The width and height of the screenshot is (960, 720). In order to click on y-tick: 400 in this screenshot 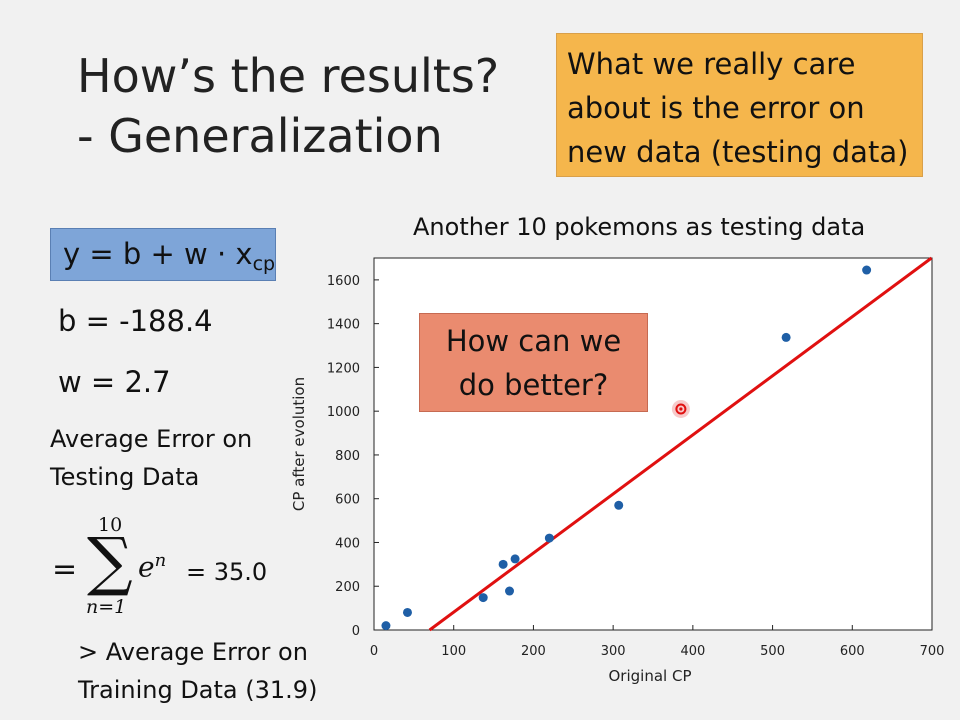, I will do `click(357, 543)`.